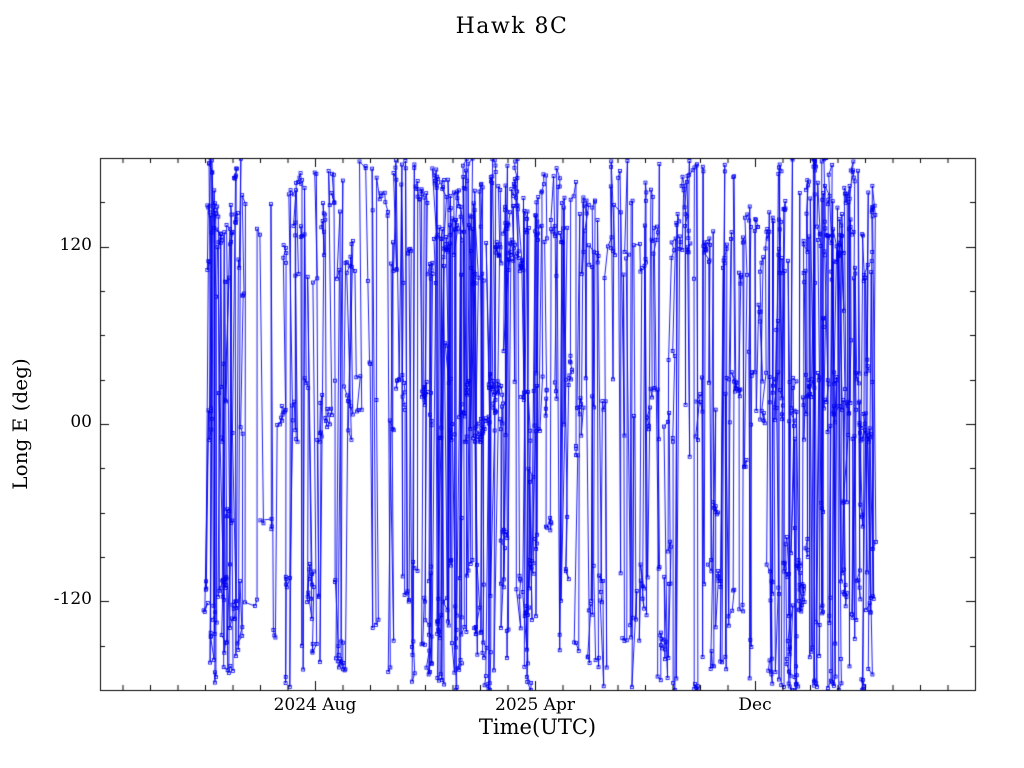 The height and width of the screenshot is (768, 1024). What do you see at coordinates (512, 26) in the screenshot?
I see `chart-title: Hawk 8C` at bounding box center [512, 26].